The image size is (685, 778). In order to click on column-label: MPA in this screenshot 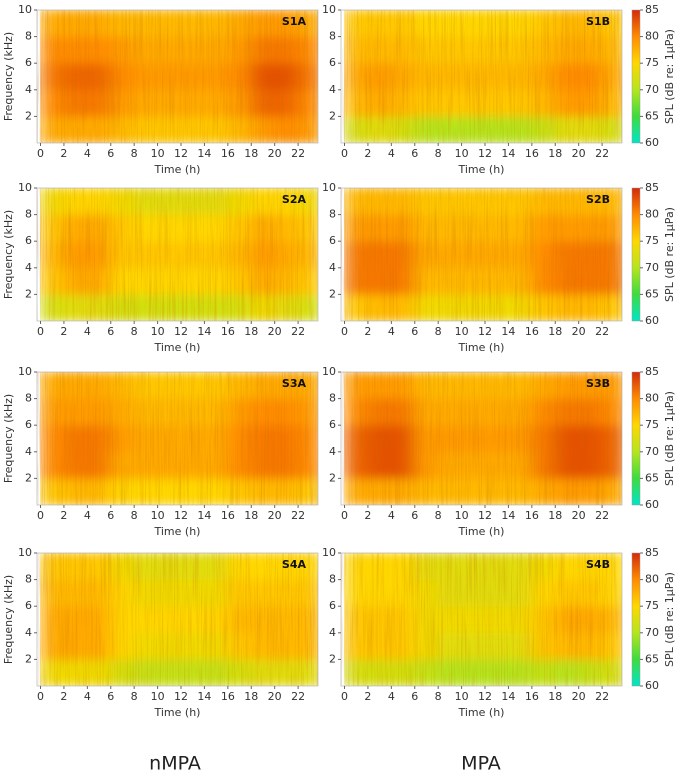, I will do `click(481, 764)`.